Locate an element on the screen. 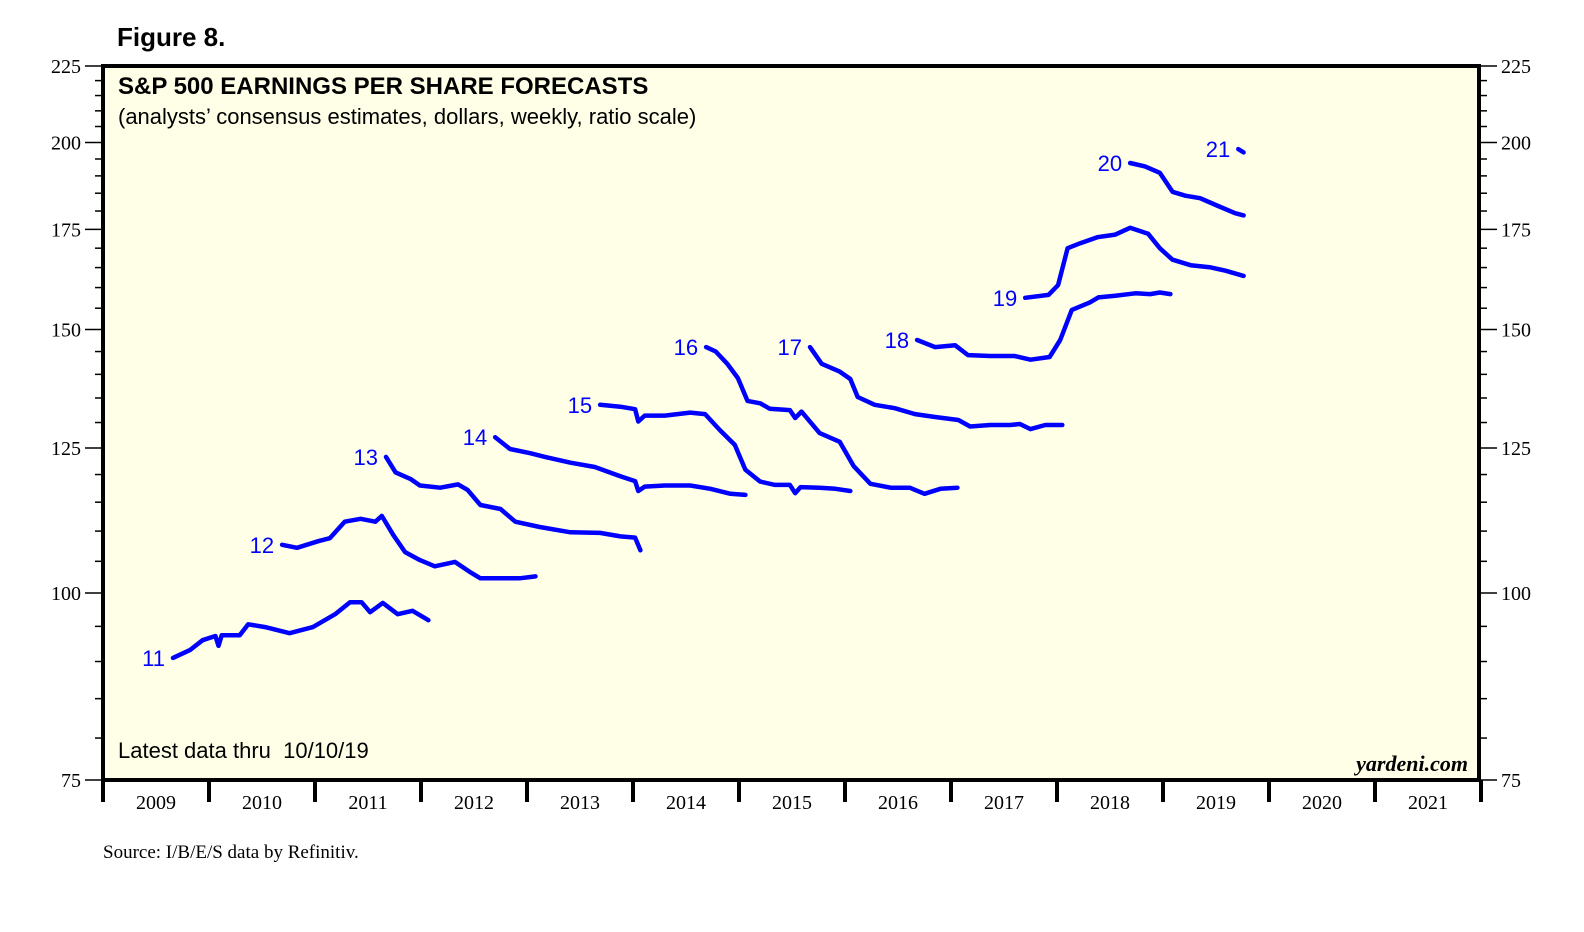 The image size is (1584, 932). y-tick-label-right: 100 is located at coordinates (1516, 594).